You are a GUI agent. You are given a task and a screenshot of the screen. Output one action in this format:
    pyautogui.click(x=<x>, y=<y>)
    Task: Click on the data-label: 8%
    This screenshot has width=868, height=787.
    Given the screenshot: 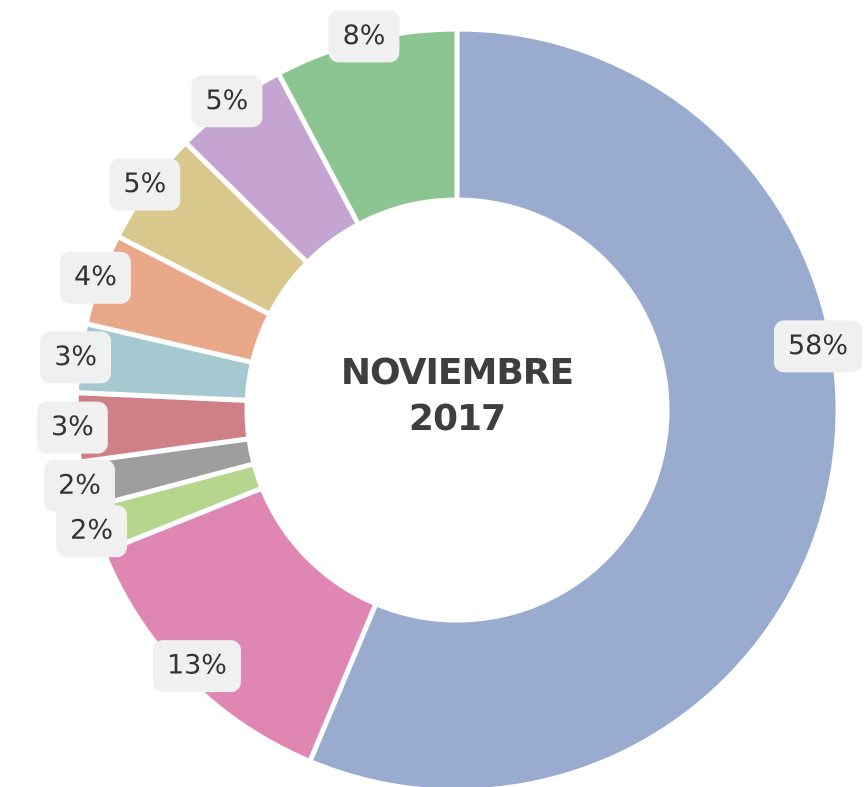 What is the action you would take?
    pyautogui.click(x=364, y=35)
    